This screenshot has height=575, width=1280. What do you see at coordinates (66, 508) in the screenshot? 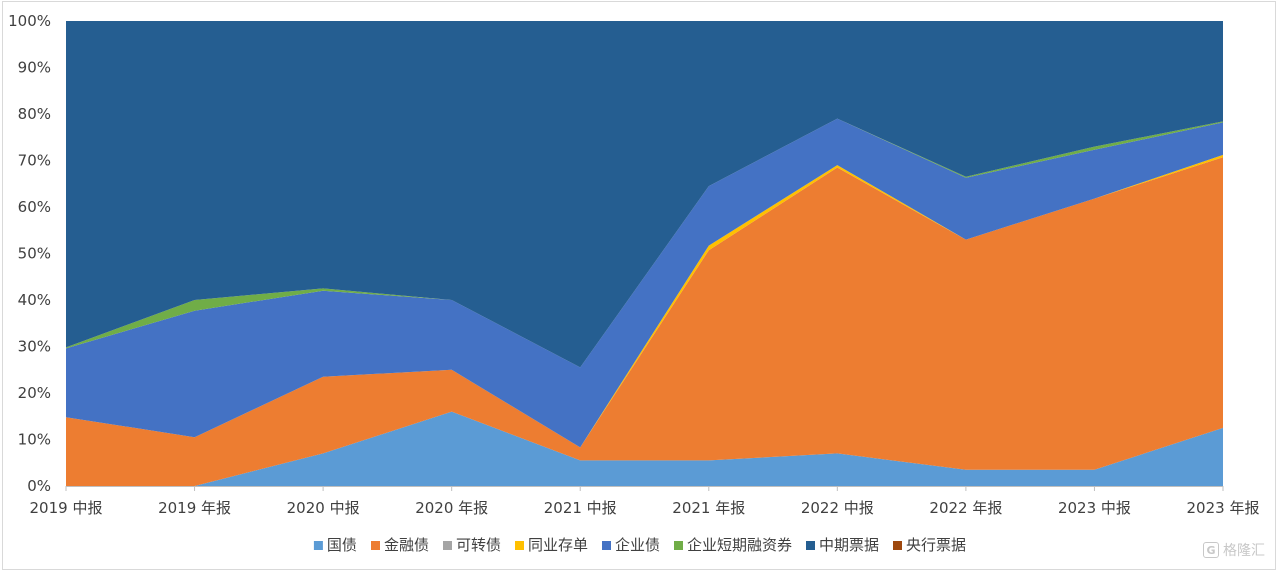
I see `x-tick-label: 2019 中报` at bounding box center [66, 508].